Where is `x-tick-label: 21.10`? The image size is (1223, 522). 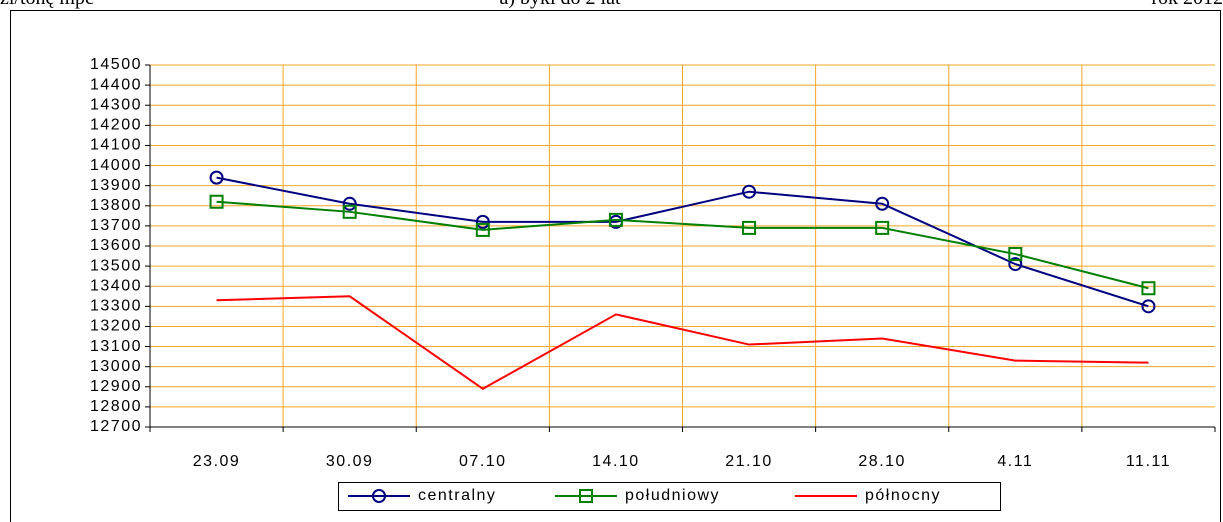
x-tick-label: 21.10 is located at coordinates (749, 461).